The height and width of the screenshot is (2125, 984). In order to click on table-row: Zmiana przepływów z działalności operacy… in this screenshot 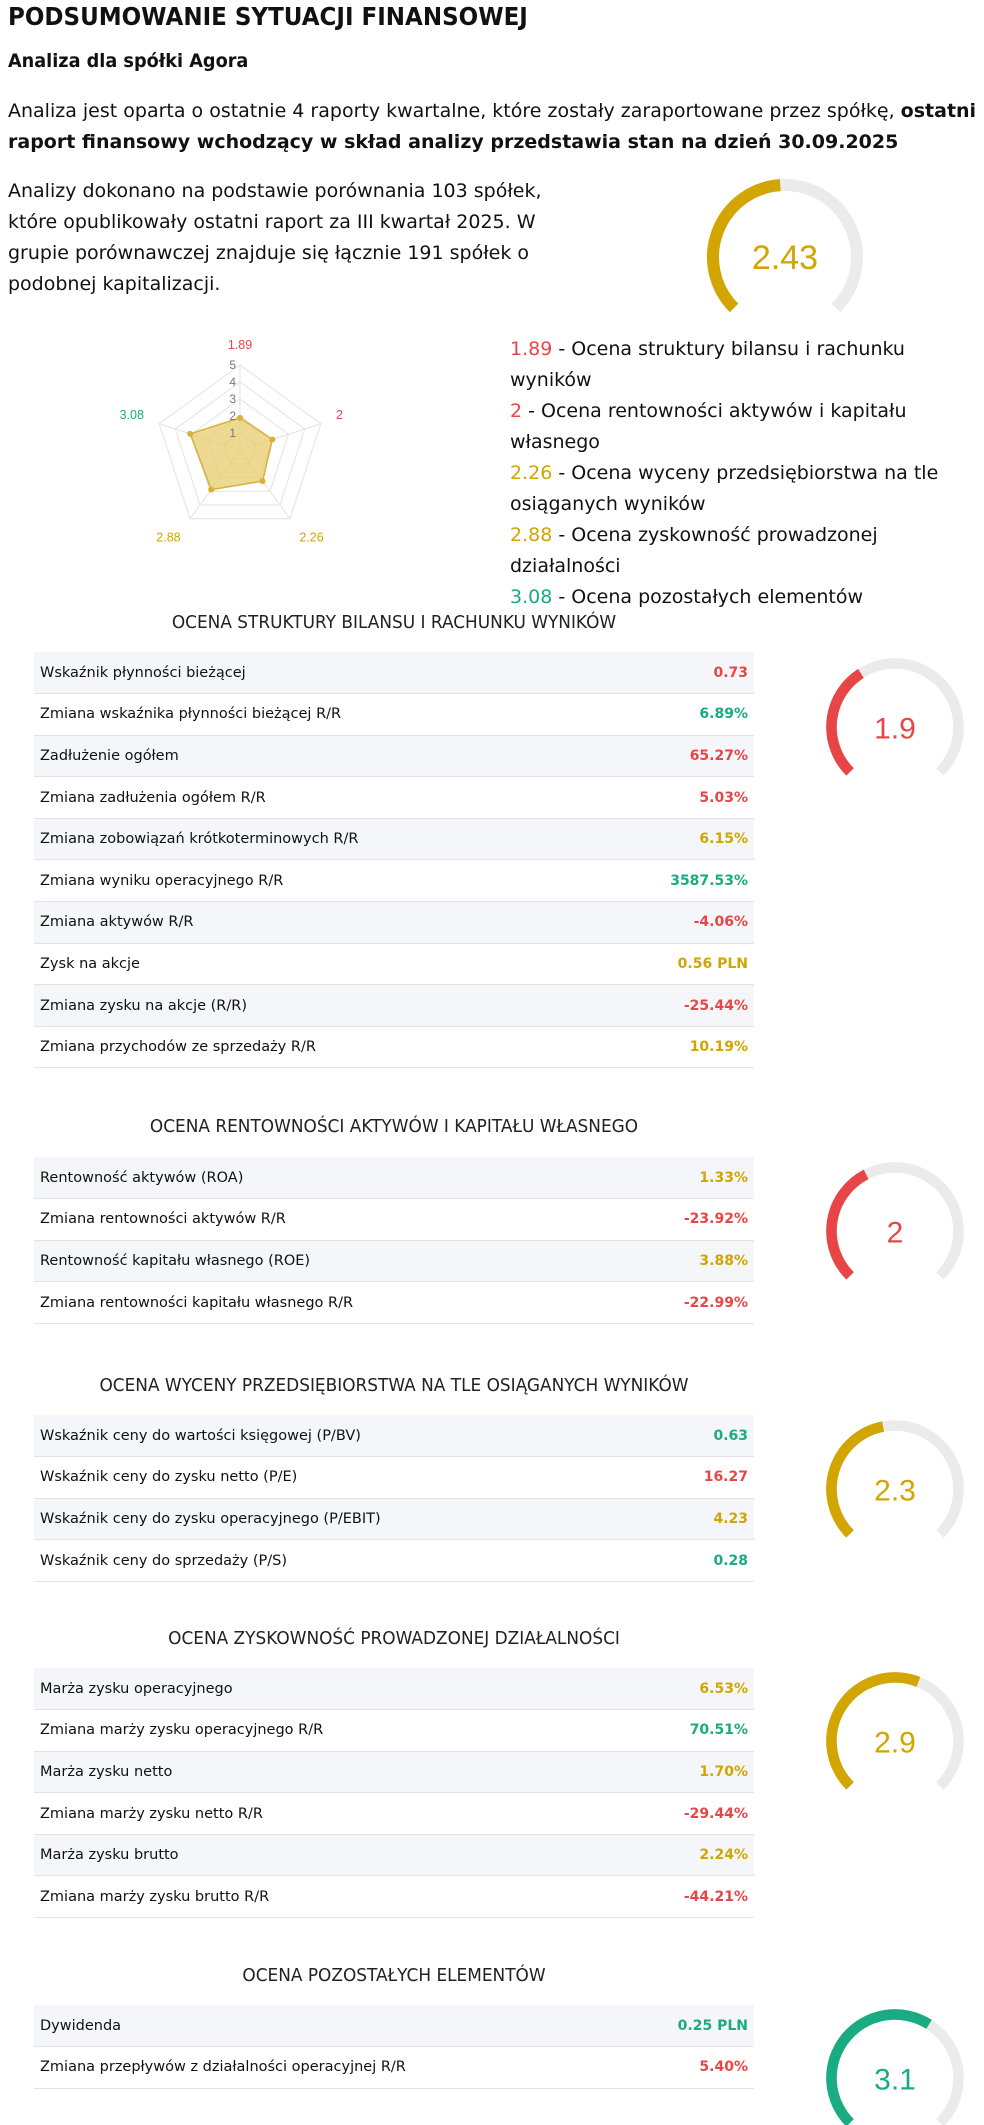, I will do `click(394, 2067)`.